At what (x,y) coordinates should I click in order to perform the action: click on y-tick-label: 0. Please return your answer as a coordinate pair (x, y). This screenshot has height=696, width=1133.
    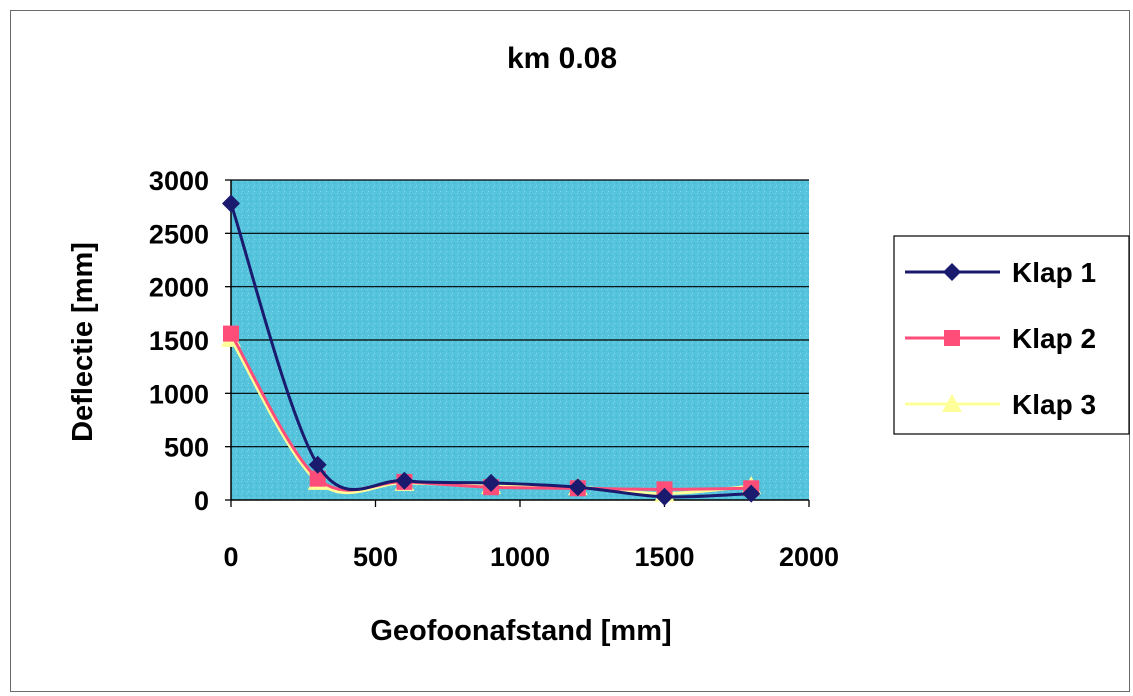
    Looking at the image, I should click on (201, 501).